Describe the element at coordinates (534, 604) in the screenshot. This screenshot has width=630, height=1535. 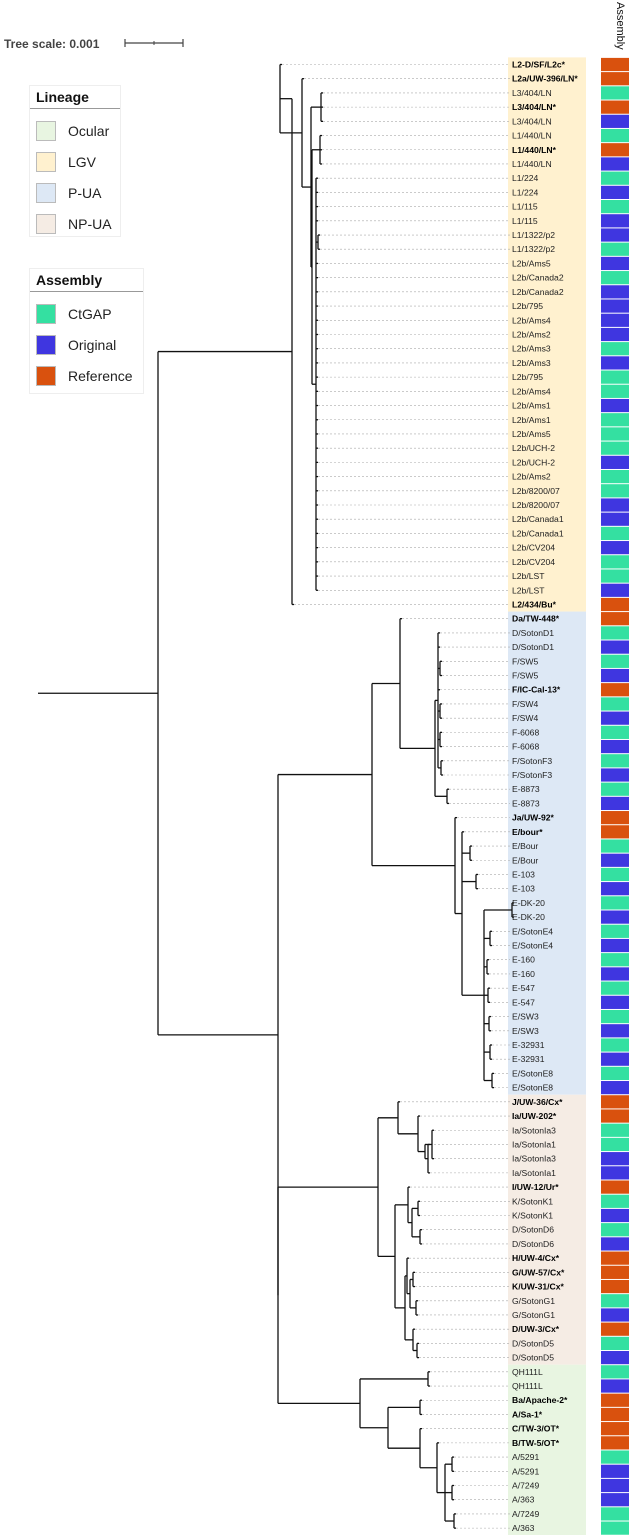
I see `leaf-label: L2/434/Bu*` at that location.